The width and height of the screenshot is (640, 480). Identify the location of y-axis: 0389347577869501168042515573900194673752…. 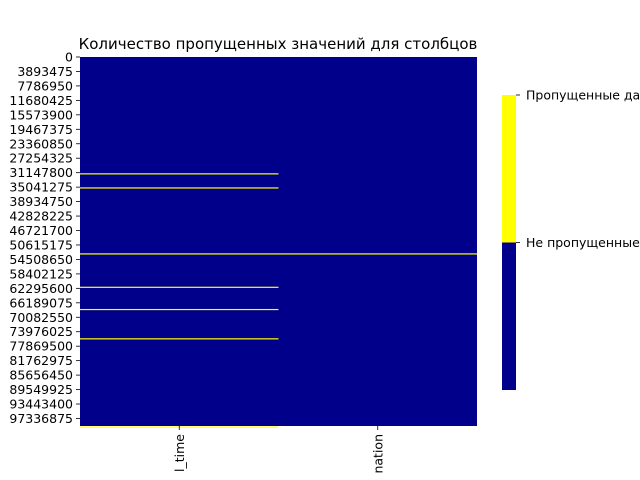
(44, 238).